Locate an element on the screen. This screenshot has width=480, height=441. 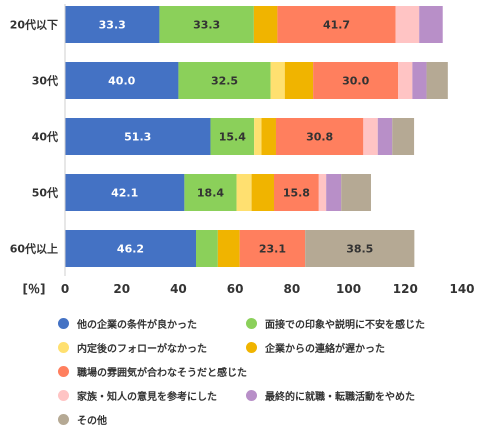
legend-item-5: 職場の雰囲気が合わなそうだと感じた is located at coordinates (152, 371).